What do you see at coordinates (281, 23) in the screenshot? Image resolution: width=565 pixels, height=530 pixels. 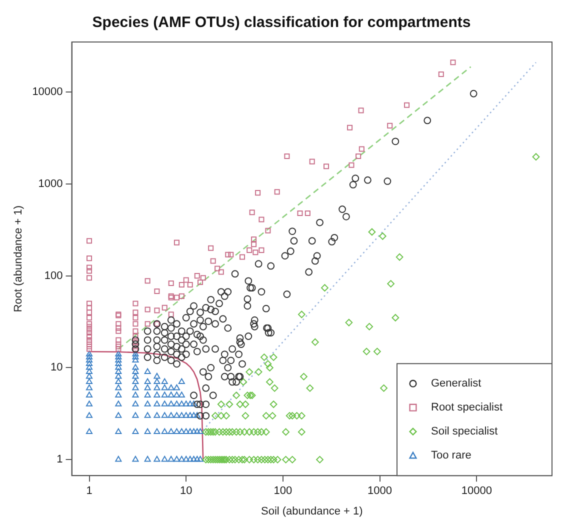 I see `chart-title: Species (AMF OTUs) classification for compartments` at bounding box center [281, 23].